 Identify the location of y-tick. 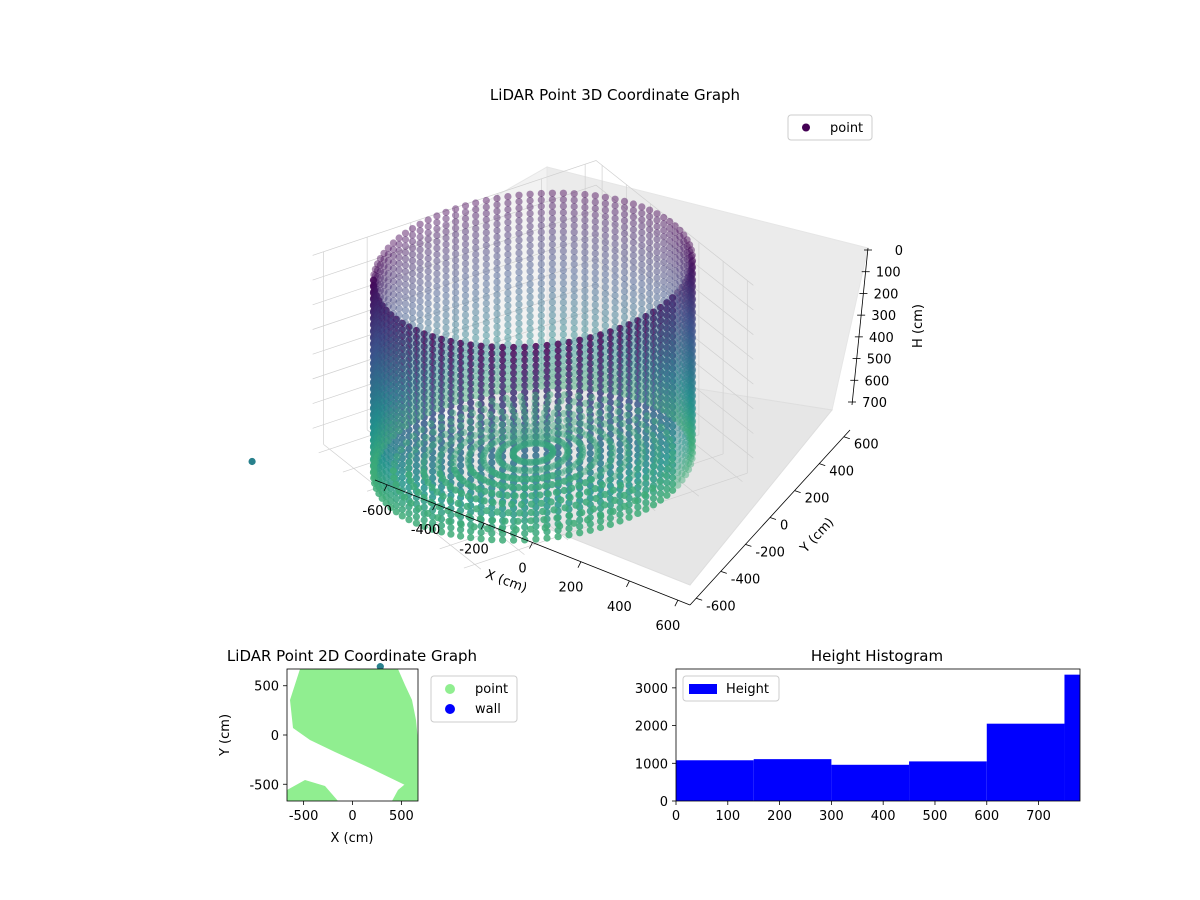
(723, 572).